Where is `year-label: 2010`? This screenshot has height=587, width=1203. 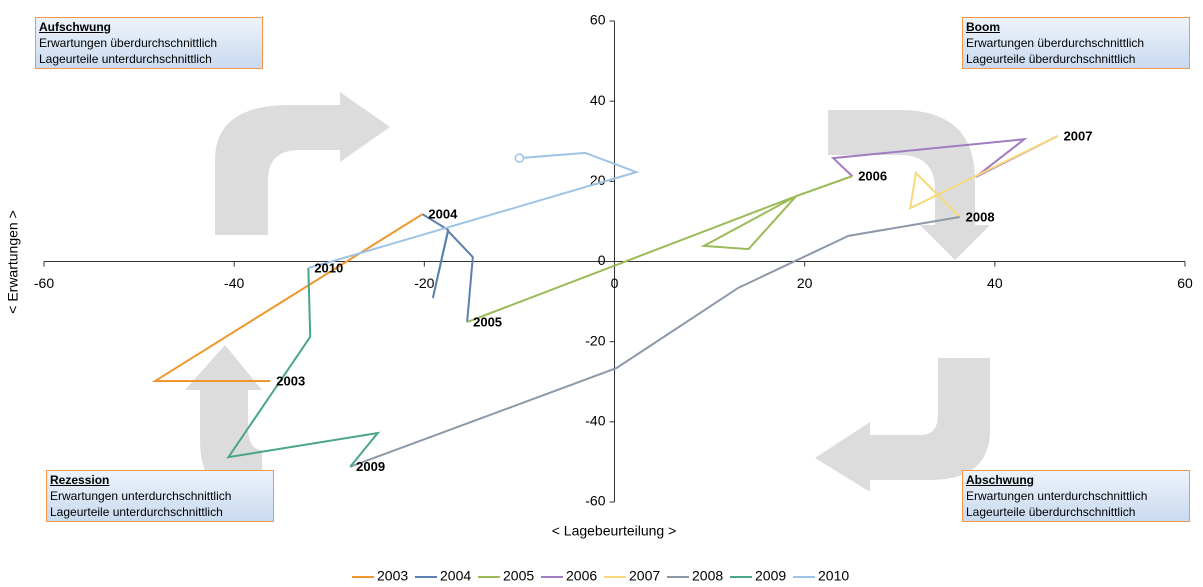 year-label: 2010 is located at coordinates (328, 267).